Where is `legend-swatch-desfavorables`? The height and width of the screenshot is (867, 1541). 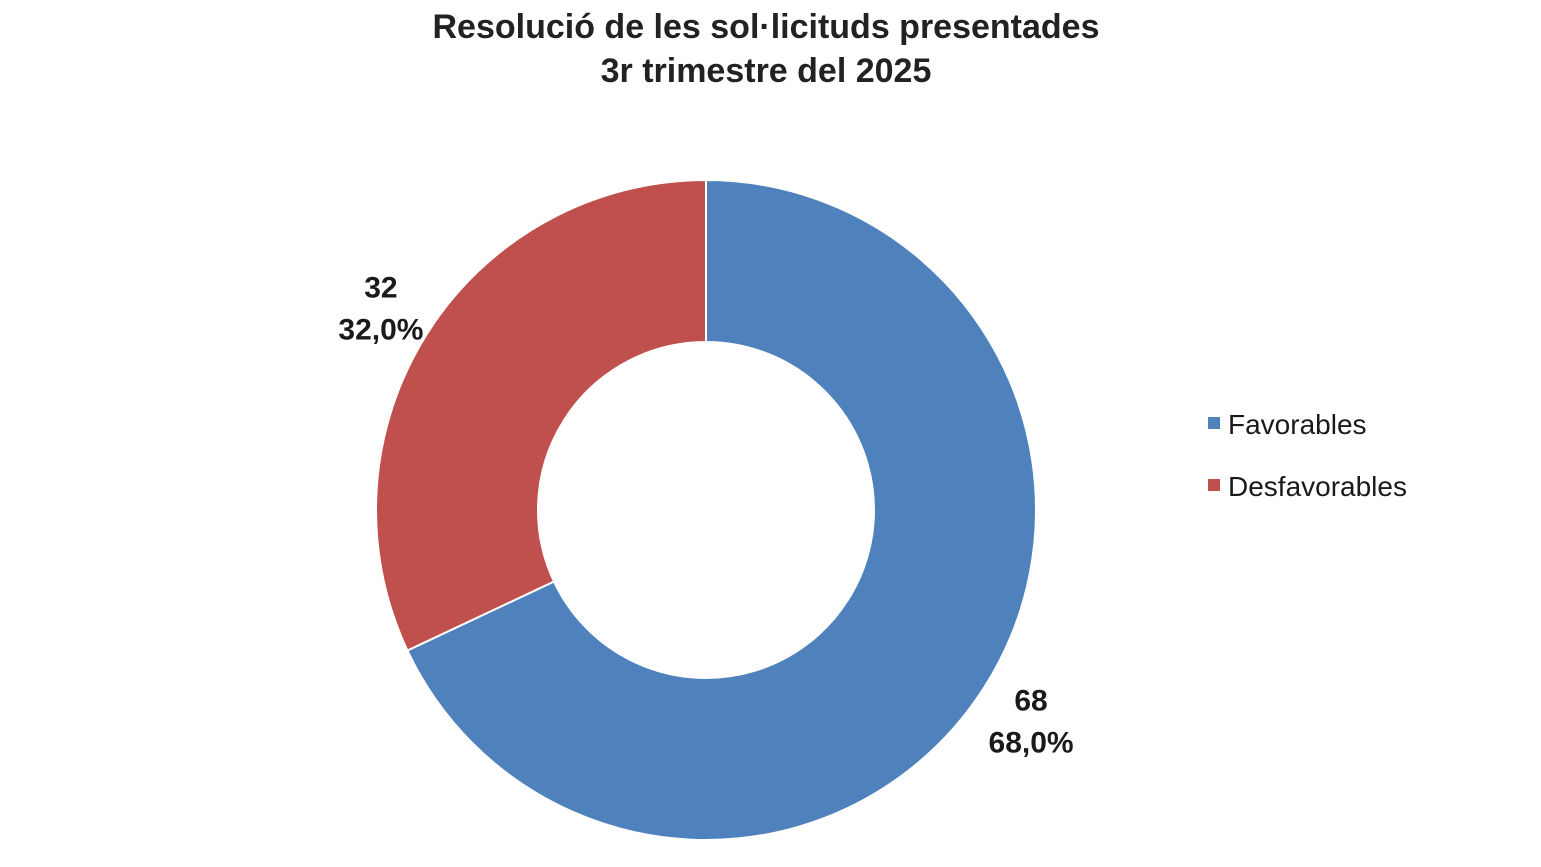
legend-swatch-desfavorables is located at coordinates (1214, 485).